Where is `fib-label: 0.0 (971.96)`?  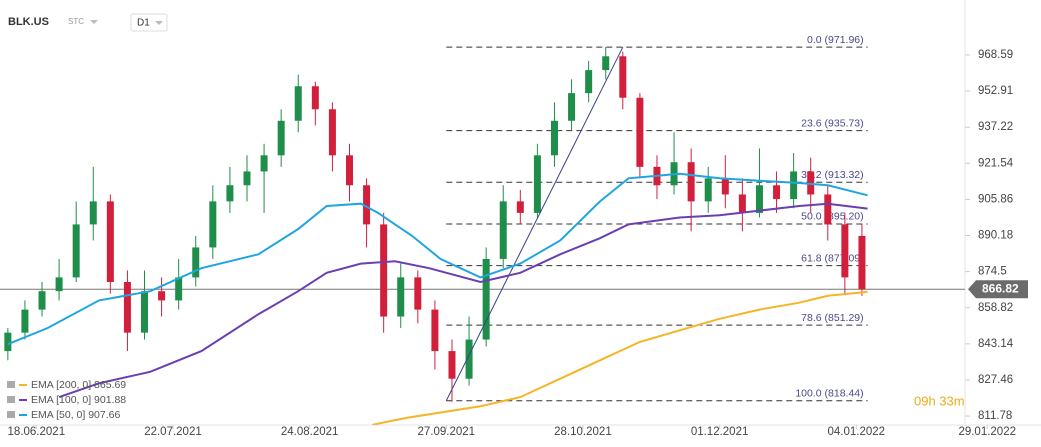 fib-label: 0.0 (971.96) is located at coordinates (835, 40).